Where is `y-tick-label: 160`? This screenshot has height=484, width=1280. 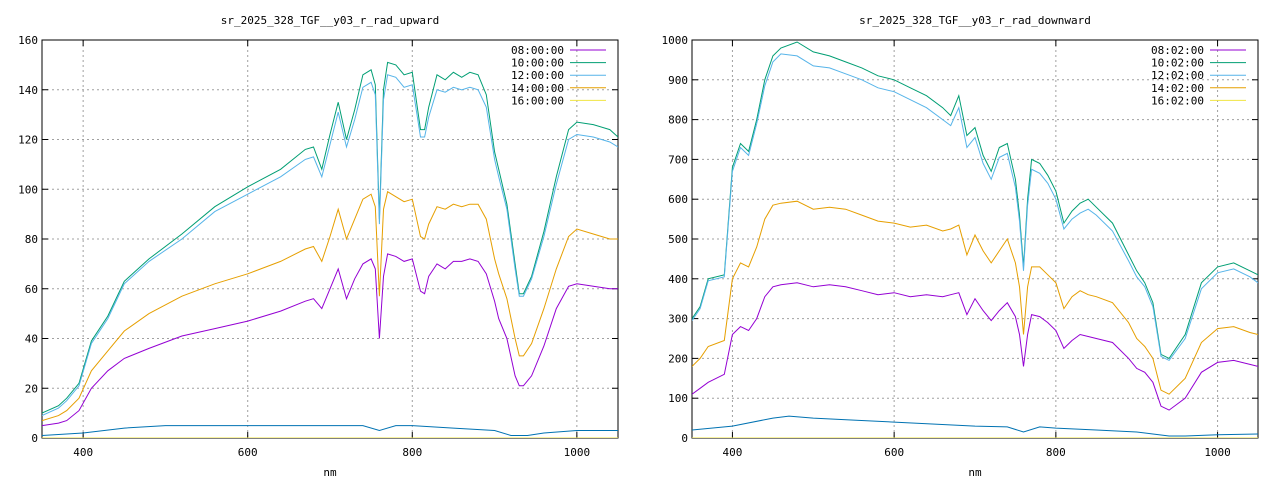
y-tick-label: 160 is located at coordinates (28, 40).